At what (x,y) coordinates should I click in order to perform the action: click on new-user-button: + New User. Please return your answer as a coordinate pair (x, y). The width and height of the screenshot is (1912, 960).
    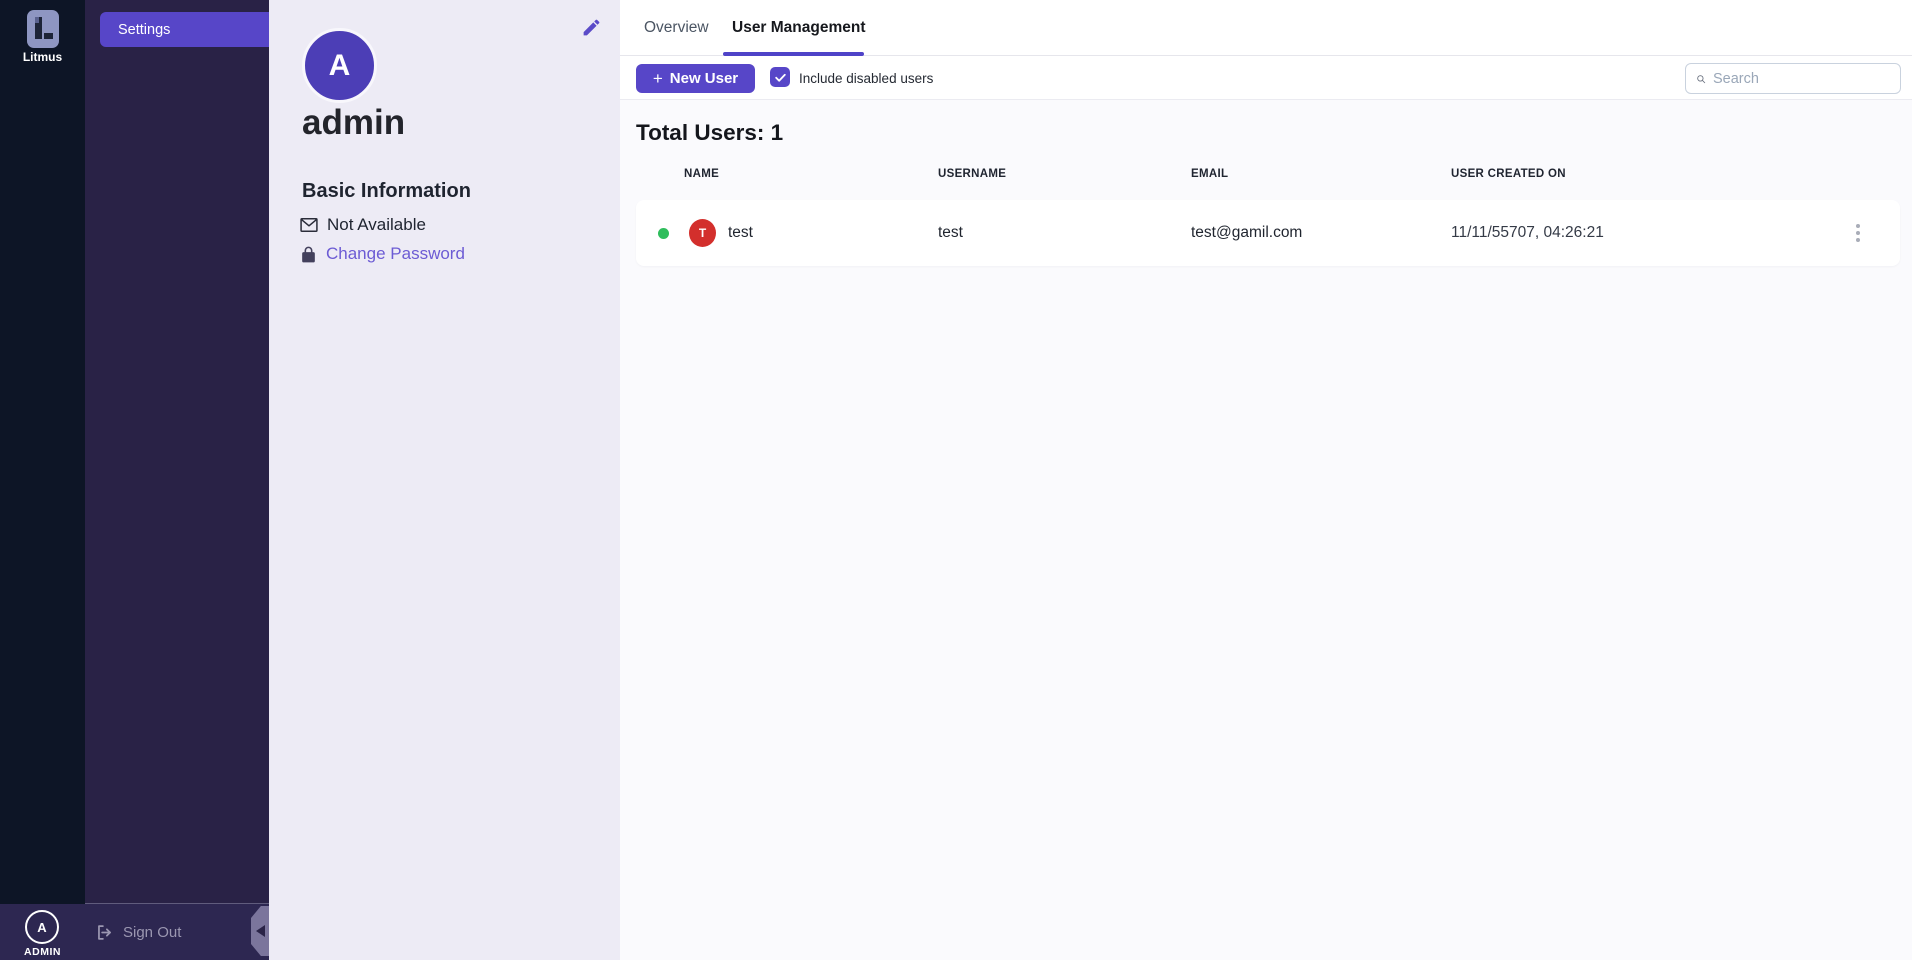
    Looking at the image, I should click on (695, 78).